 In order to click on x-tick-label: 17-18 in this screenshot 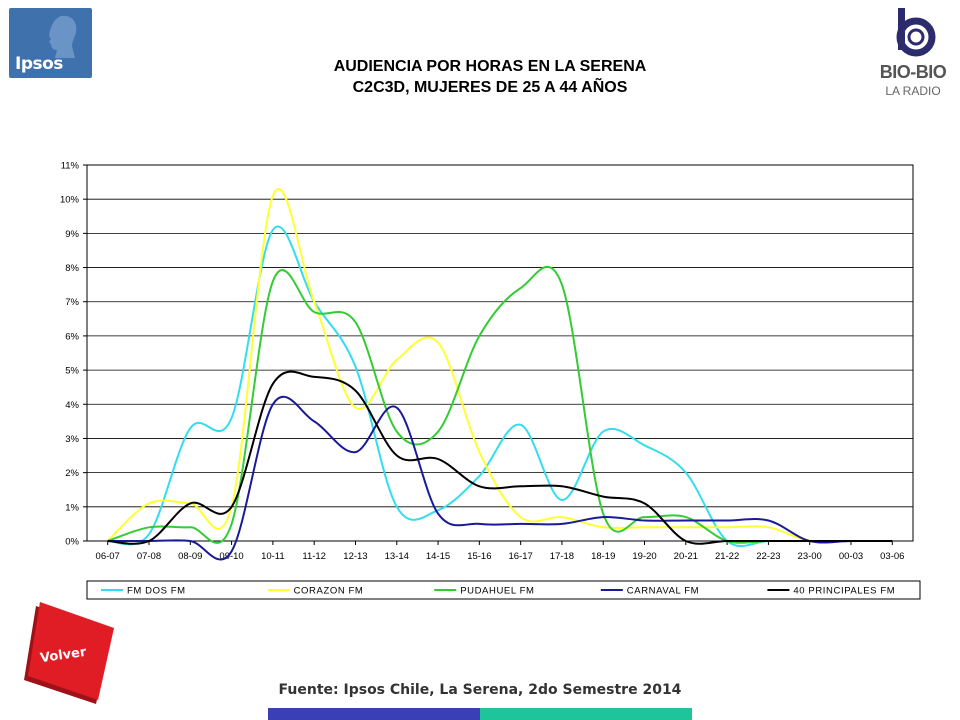, I will do `click(562, 556)`.